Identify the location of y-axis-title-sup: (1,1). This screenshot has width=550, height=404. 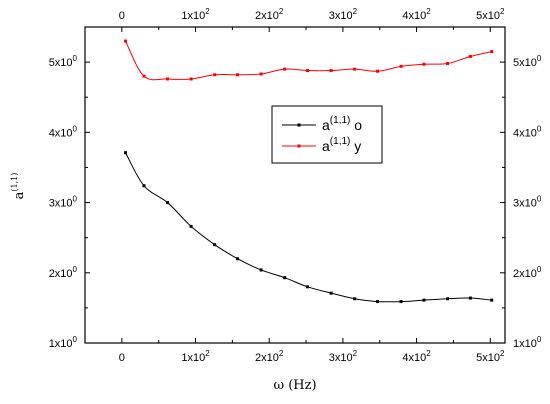
(14, 182).